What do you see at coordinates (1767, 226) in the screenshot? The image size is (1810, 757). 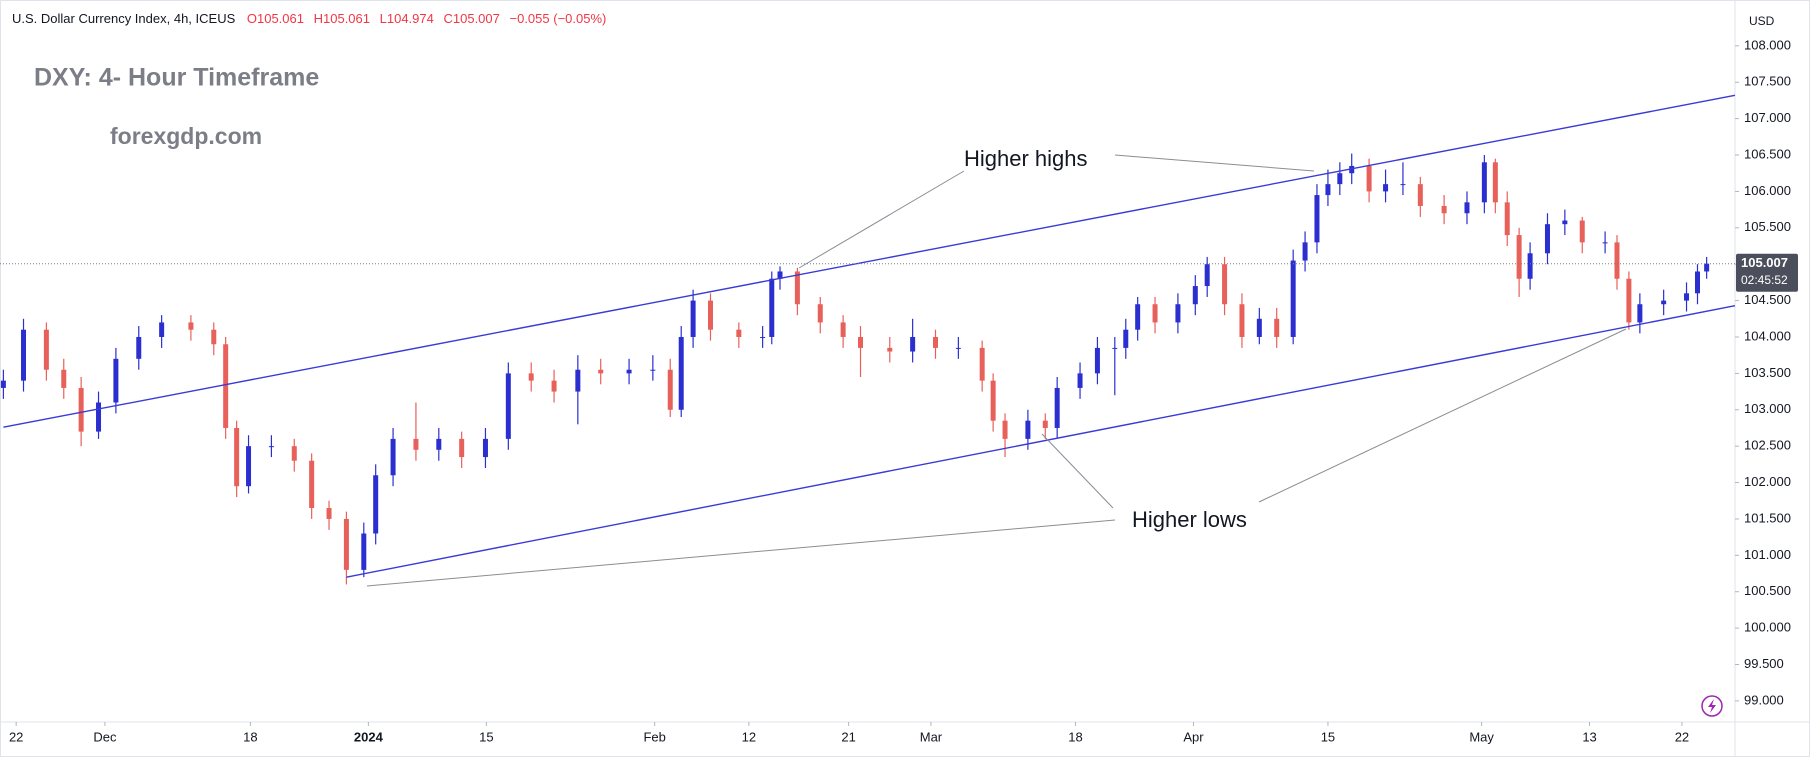 I see `y-tick-label: 105.500` at bounding box center [1767, 226].